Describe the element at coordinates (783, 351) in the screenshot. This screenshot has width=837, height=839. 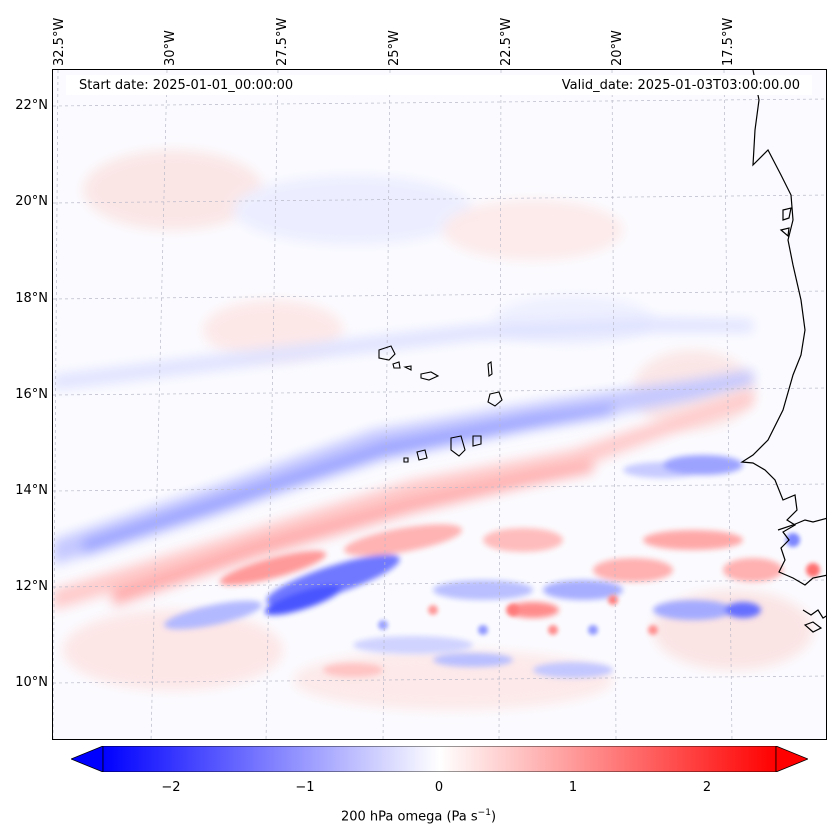
I see `coastline` at that location.